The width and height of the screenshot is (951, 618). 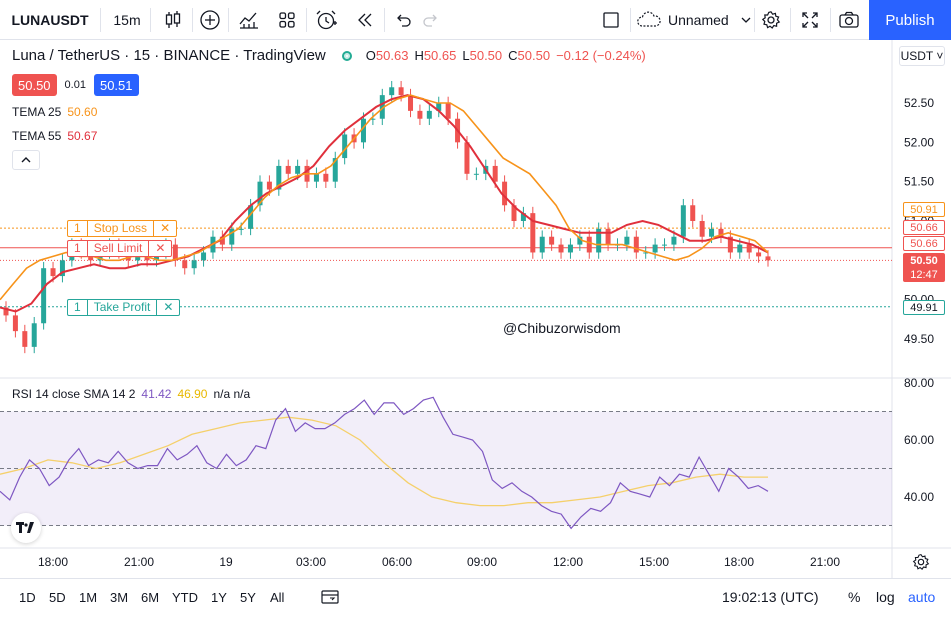 I want to click on buy-button: 50.51, so click(x=116, y=85).